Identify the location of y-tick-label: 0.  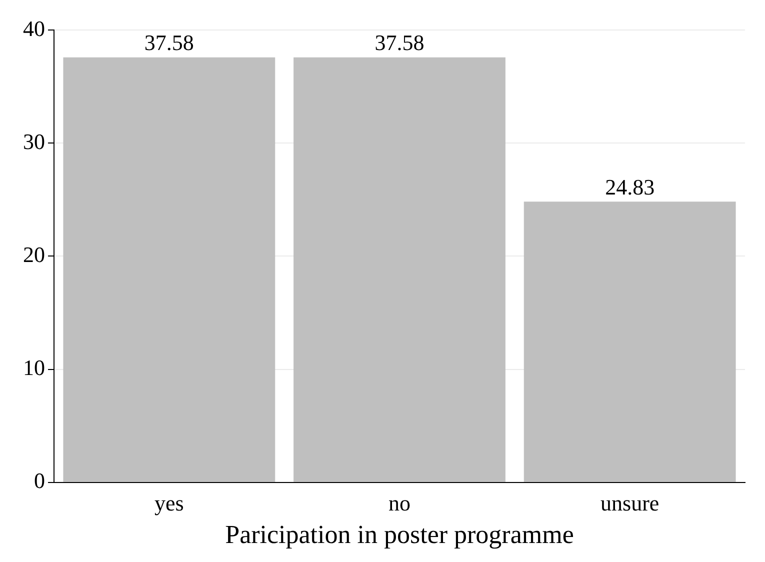
(39, 481).